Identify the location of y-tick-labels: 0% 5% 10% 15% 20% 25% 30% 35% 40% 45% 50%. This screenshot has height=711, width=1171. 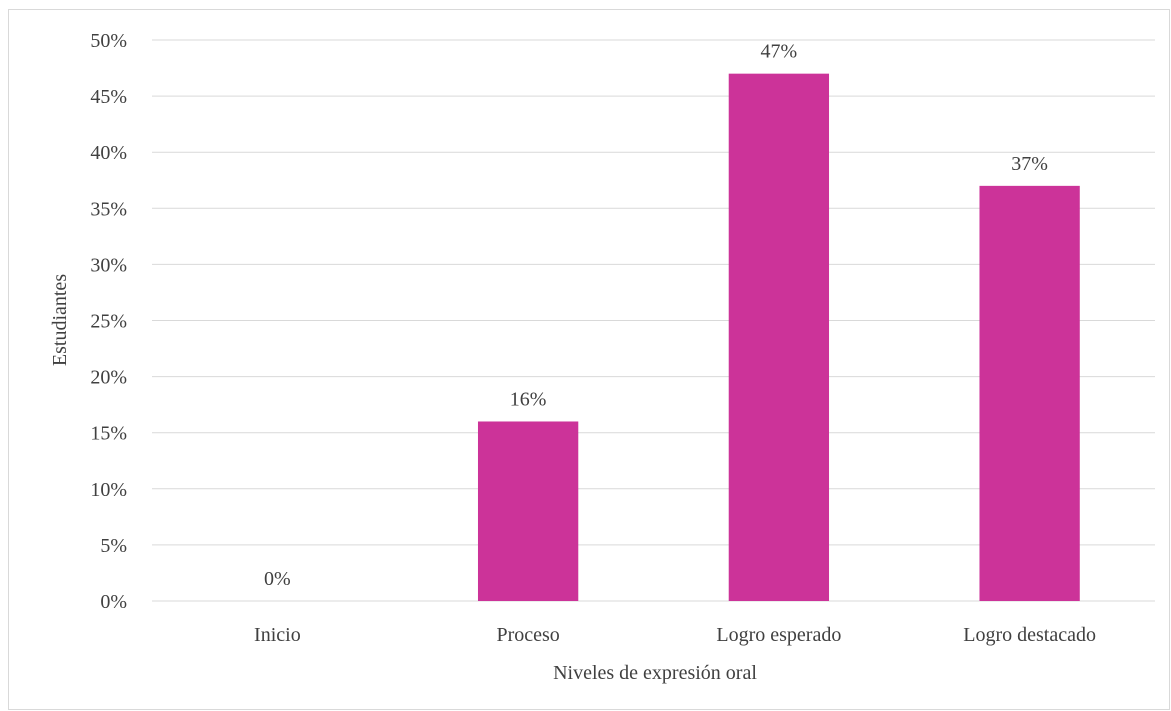
(108, 321).